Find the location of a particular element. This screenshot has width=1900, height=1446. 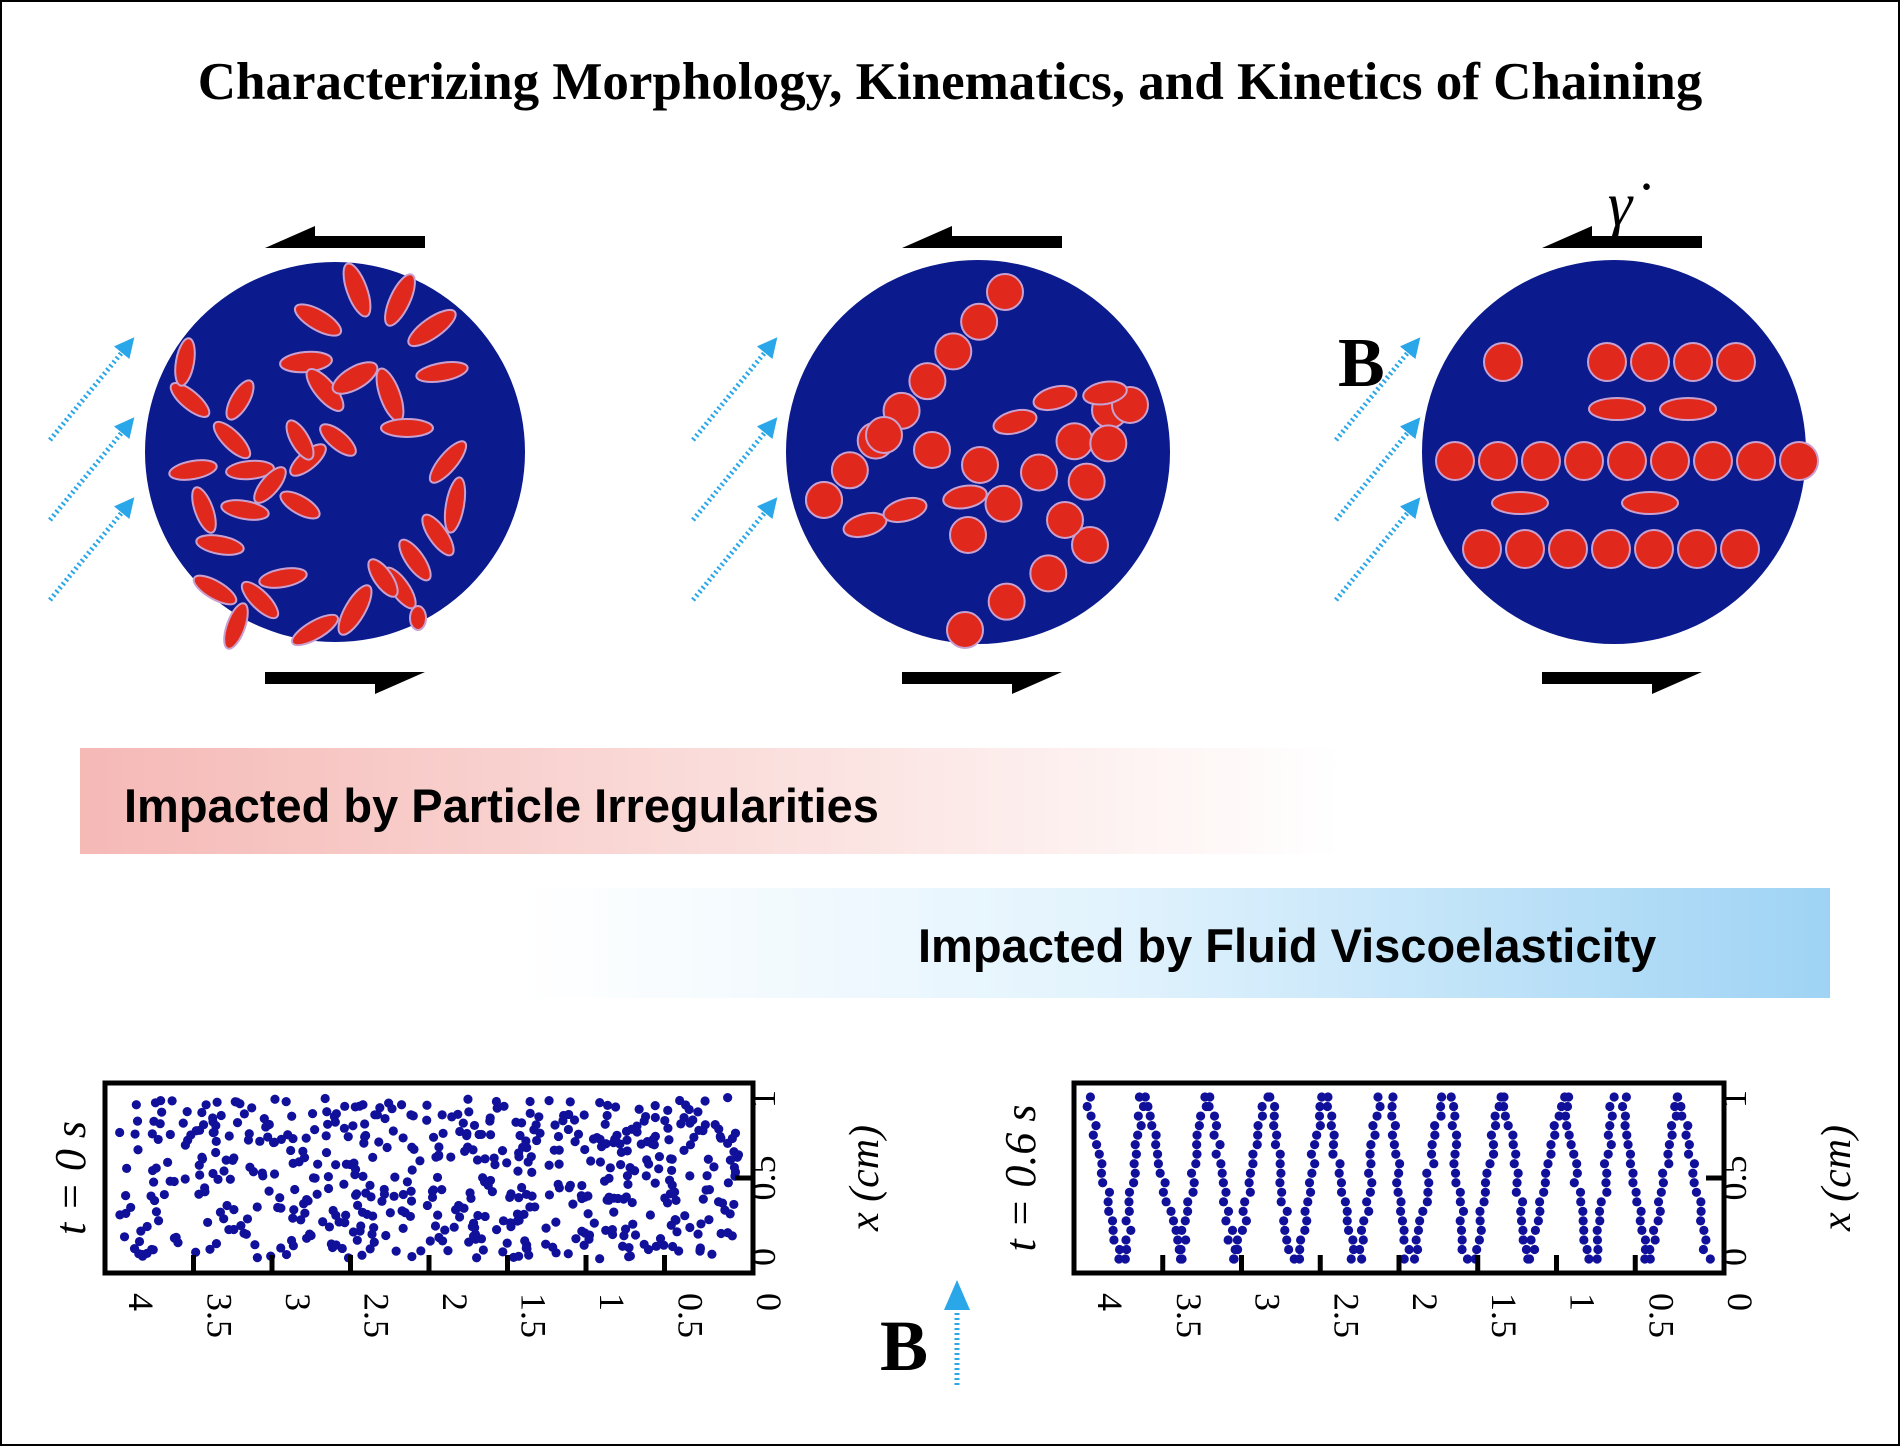

band-label-particle: Impacted by Particle Irregularities is located at coordinates (501, 805).